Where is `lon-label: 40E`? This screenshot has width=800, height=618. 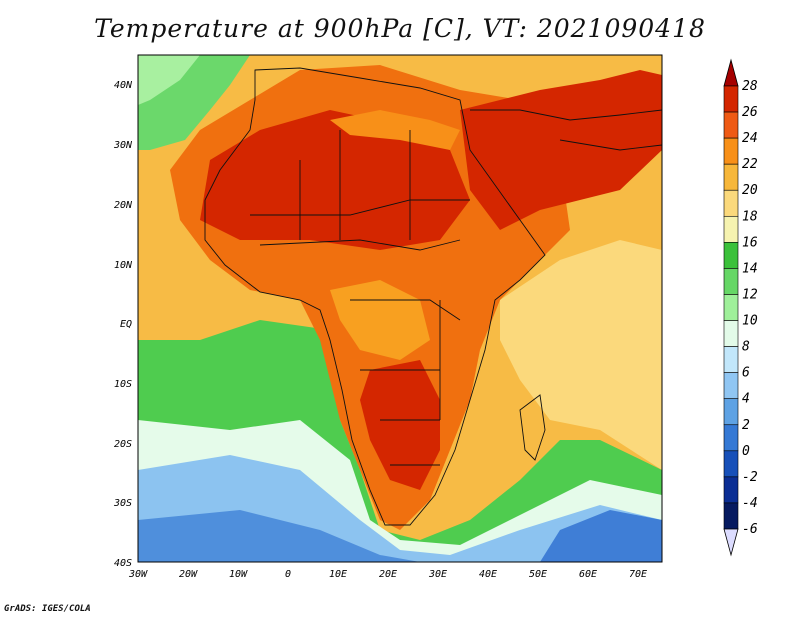
lon-label: 40E is located at coordinates (488, 574).